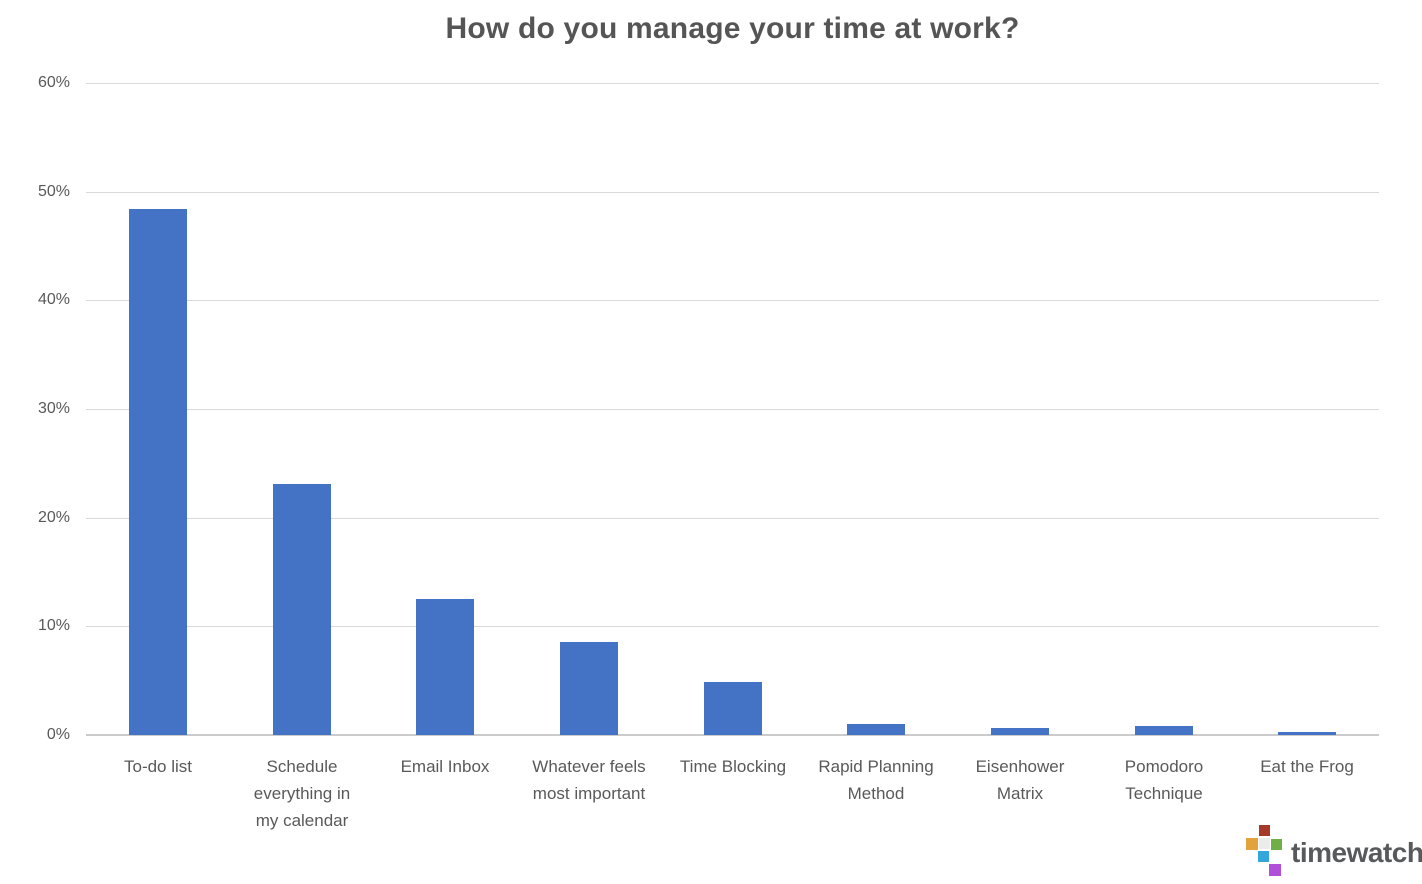 Image resolution: width=1422 pixels, height=884 pixels. Describe the element at coordinates (1356, 852) in the screenshot. I see `logo-text: timewatch` at that location.